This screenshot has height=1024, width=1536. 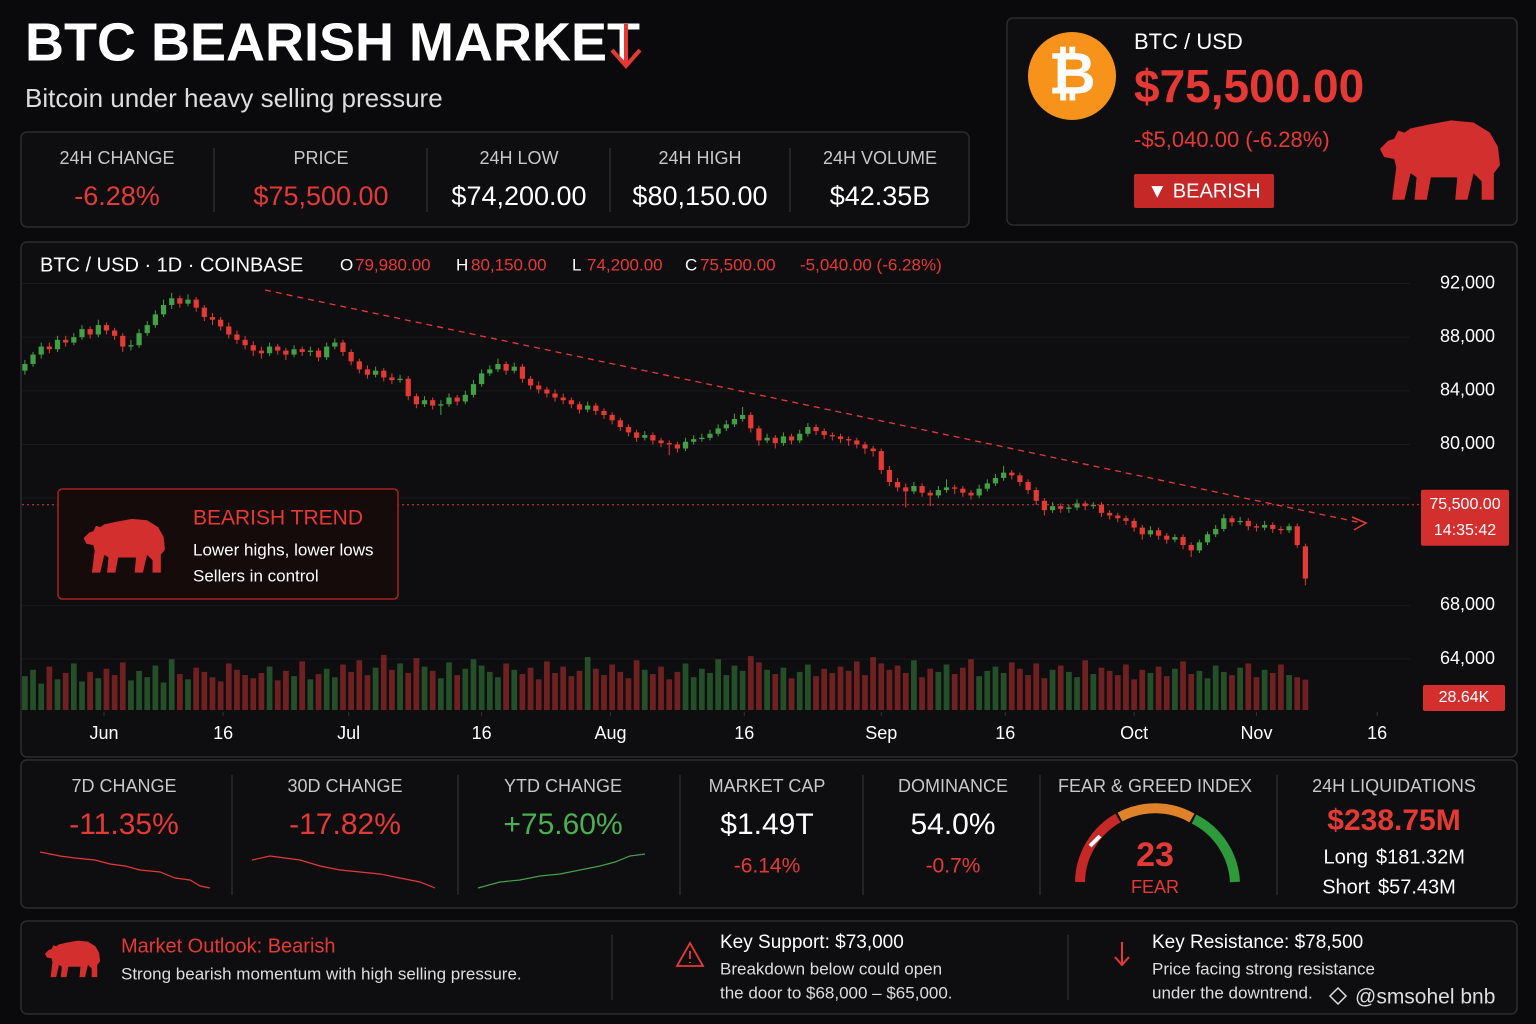 I want to click on metric-label: DOMINANCE, so click(x=953, y=786).